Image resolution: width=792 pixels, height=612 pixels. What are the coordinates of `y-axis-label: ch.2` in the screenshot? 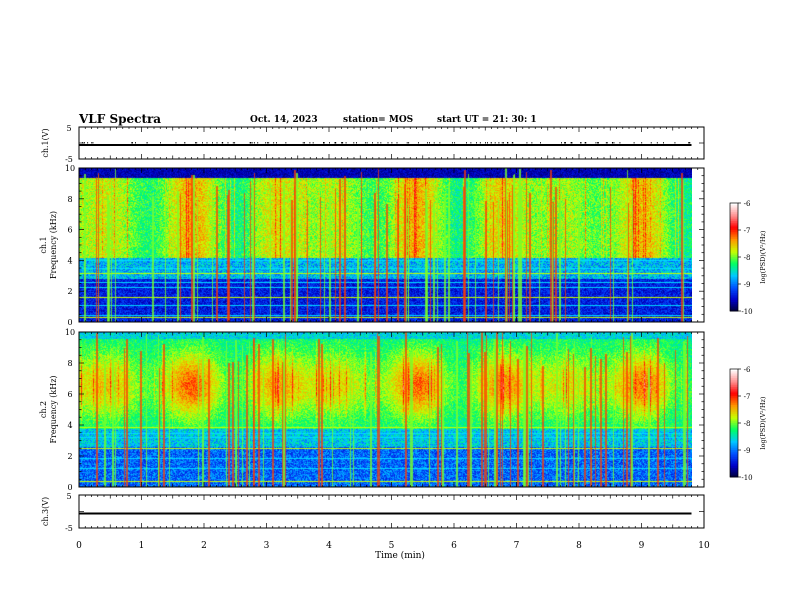 It's located at (43, 409).